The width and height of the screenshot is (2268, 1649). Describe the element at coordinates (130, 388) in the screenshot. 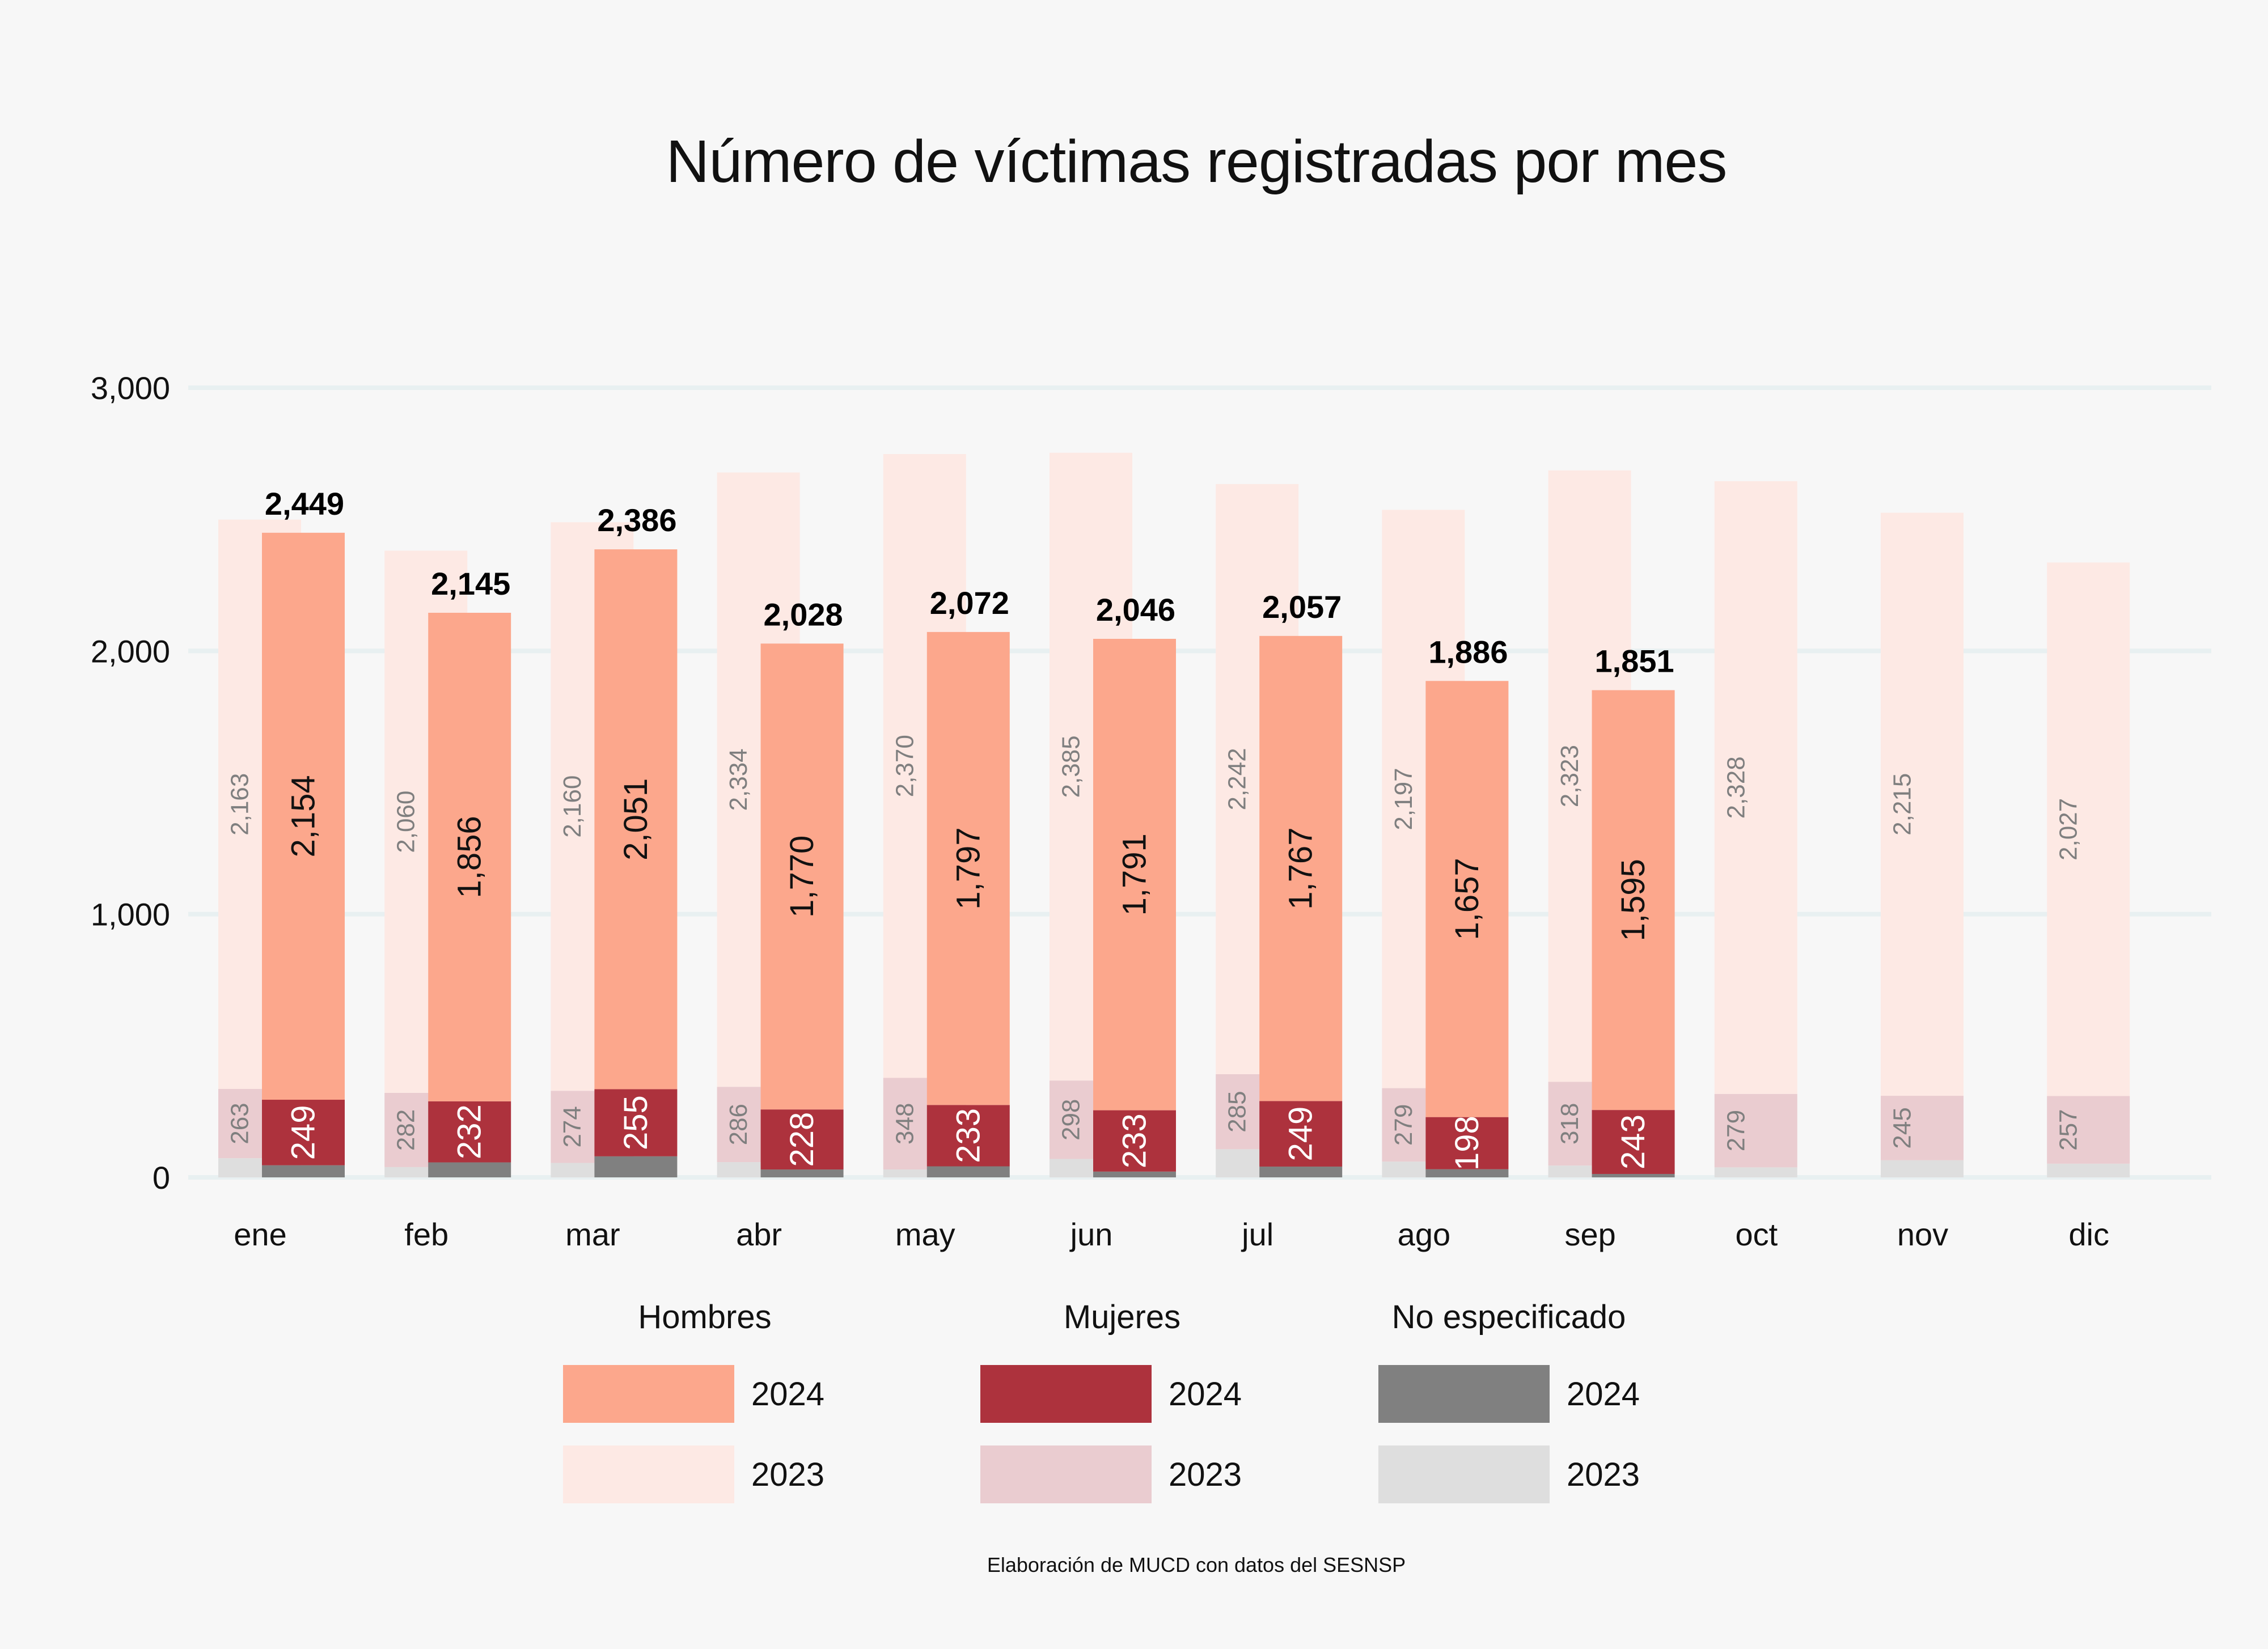

I see `y-tick-label: 3,000` at that location.